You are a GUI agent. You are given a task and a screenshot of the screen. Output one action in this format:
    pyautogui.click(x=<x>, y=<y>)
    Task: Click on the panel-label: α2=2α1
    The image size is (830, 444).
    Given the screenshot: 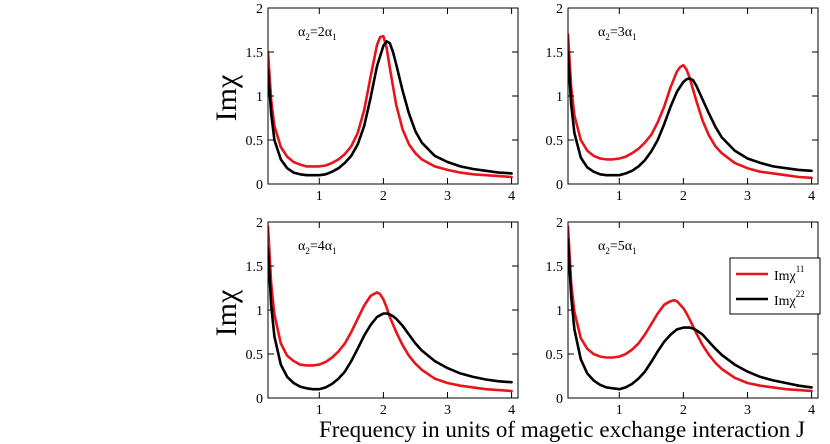 What is the action you would take?
    pyautogui.click(x=317, y=33)
    